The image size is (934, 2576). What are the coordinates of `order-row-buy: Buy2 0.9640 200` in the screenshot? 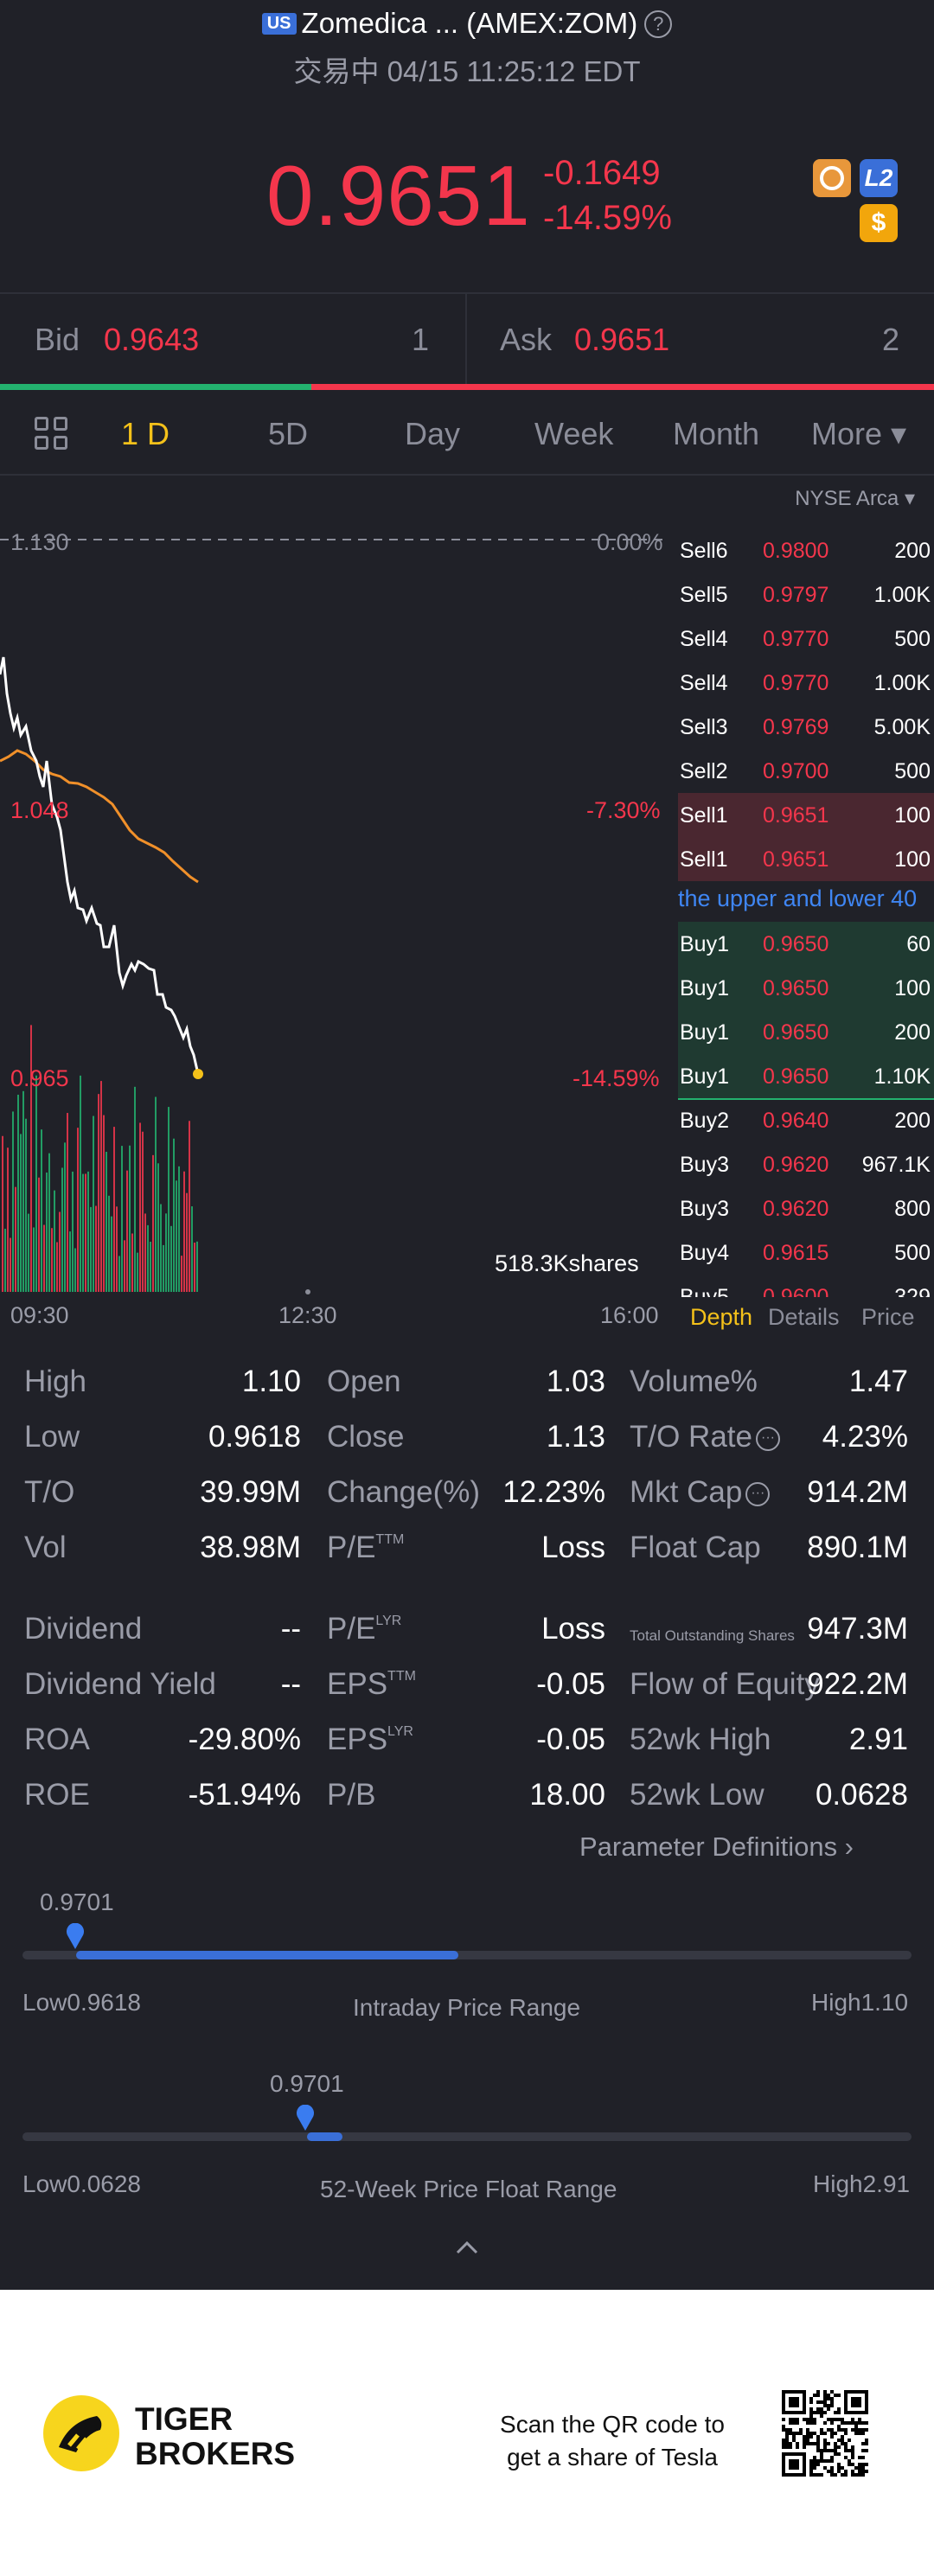 It's located at (806, 1121).